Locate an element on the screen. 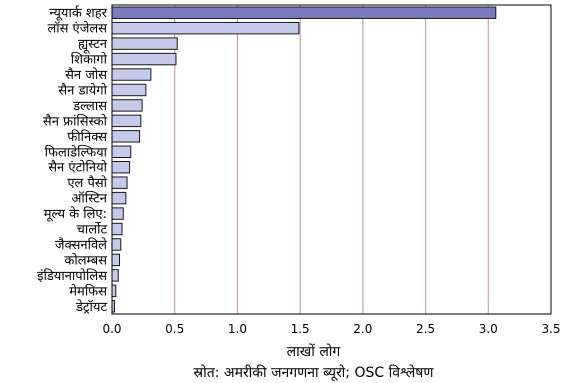  category-label: शिकागो is located at coordinates (89, 60).